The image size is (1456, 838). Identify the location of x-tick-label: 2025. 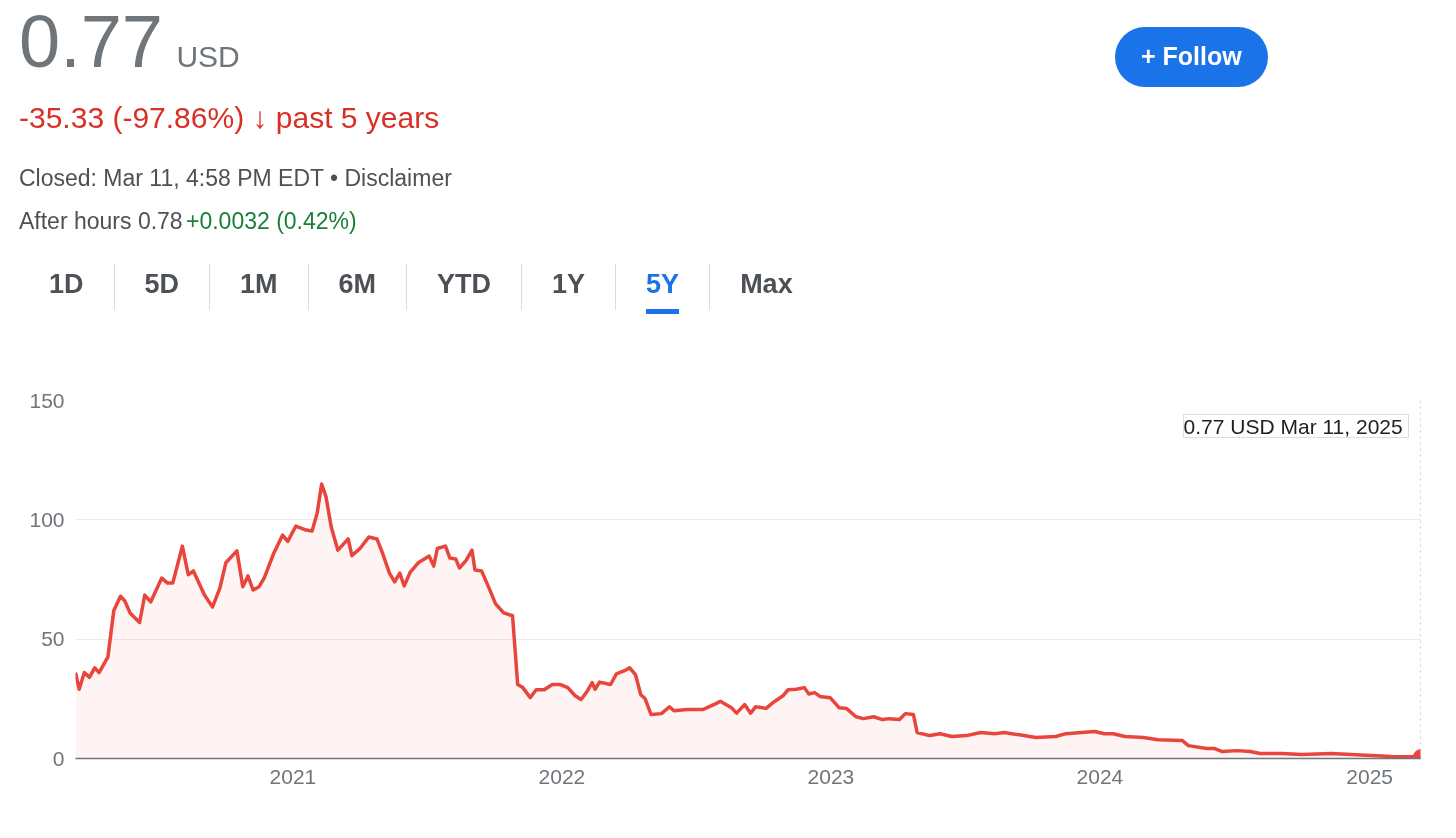
(1370, 776).